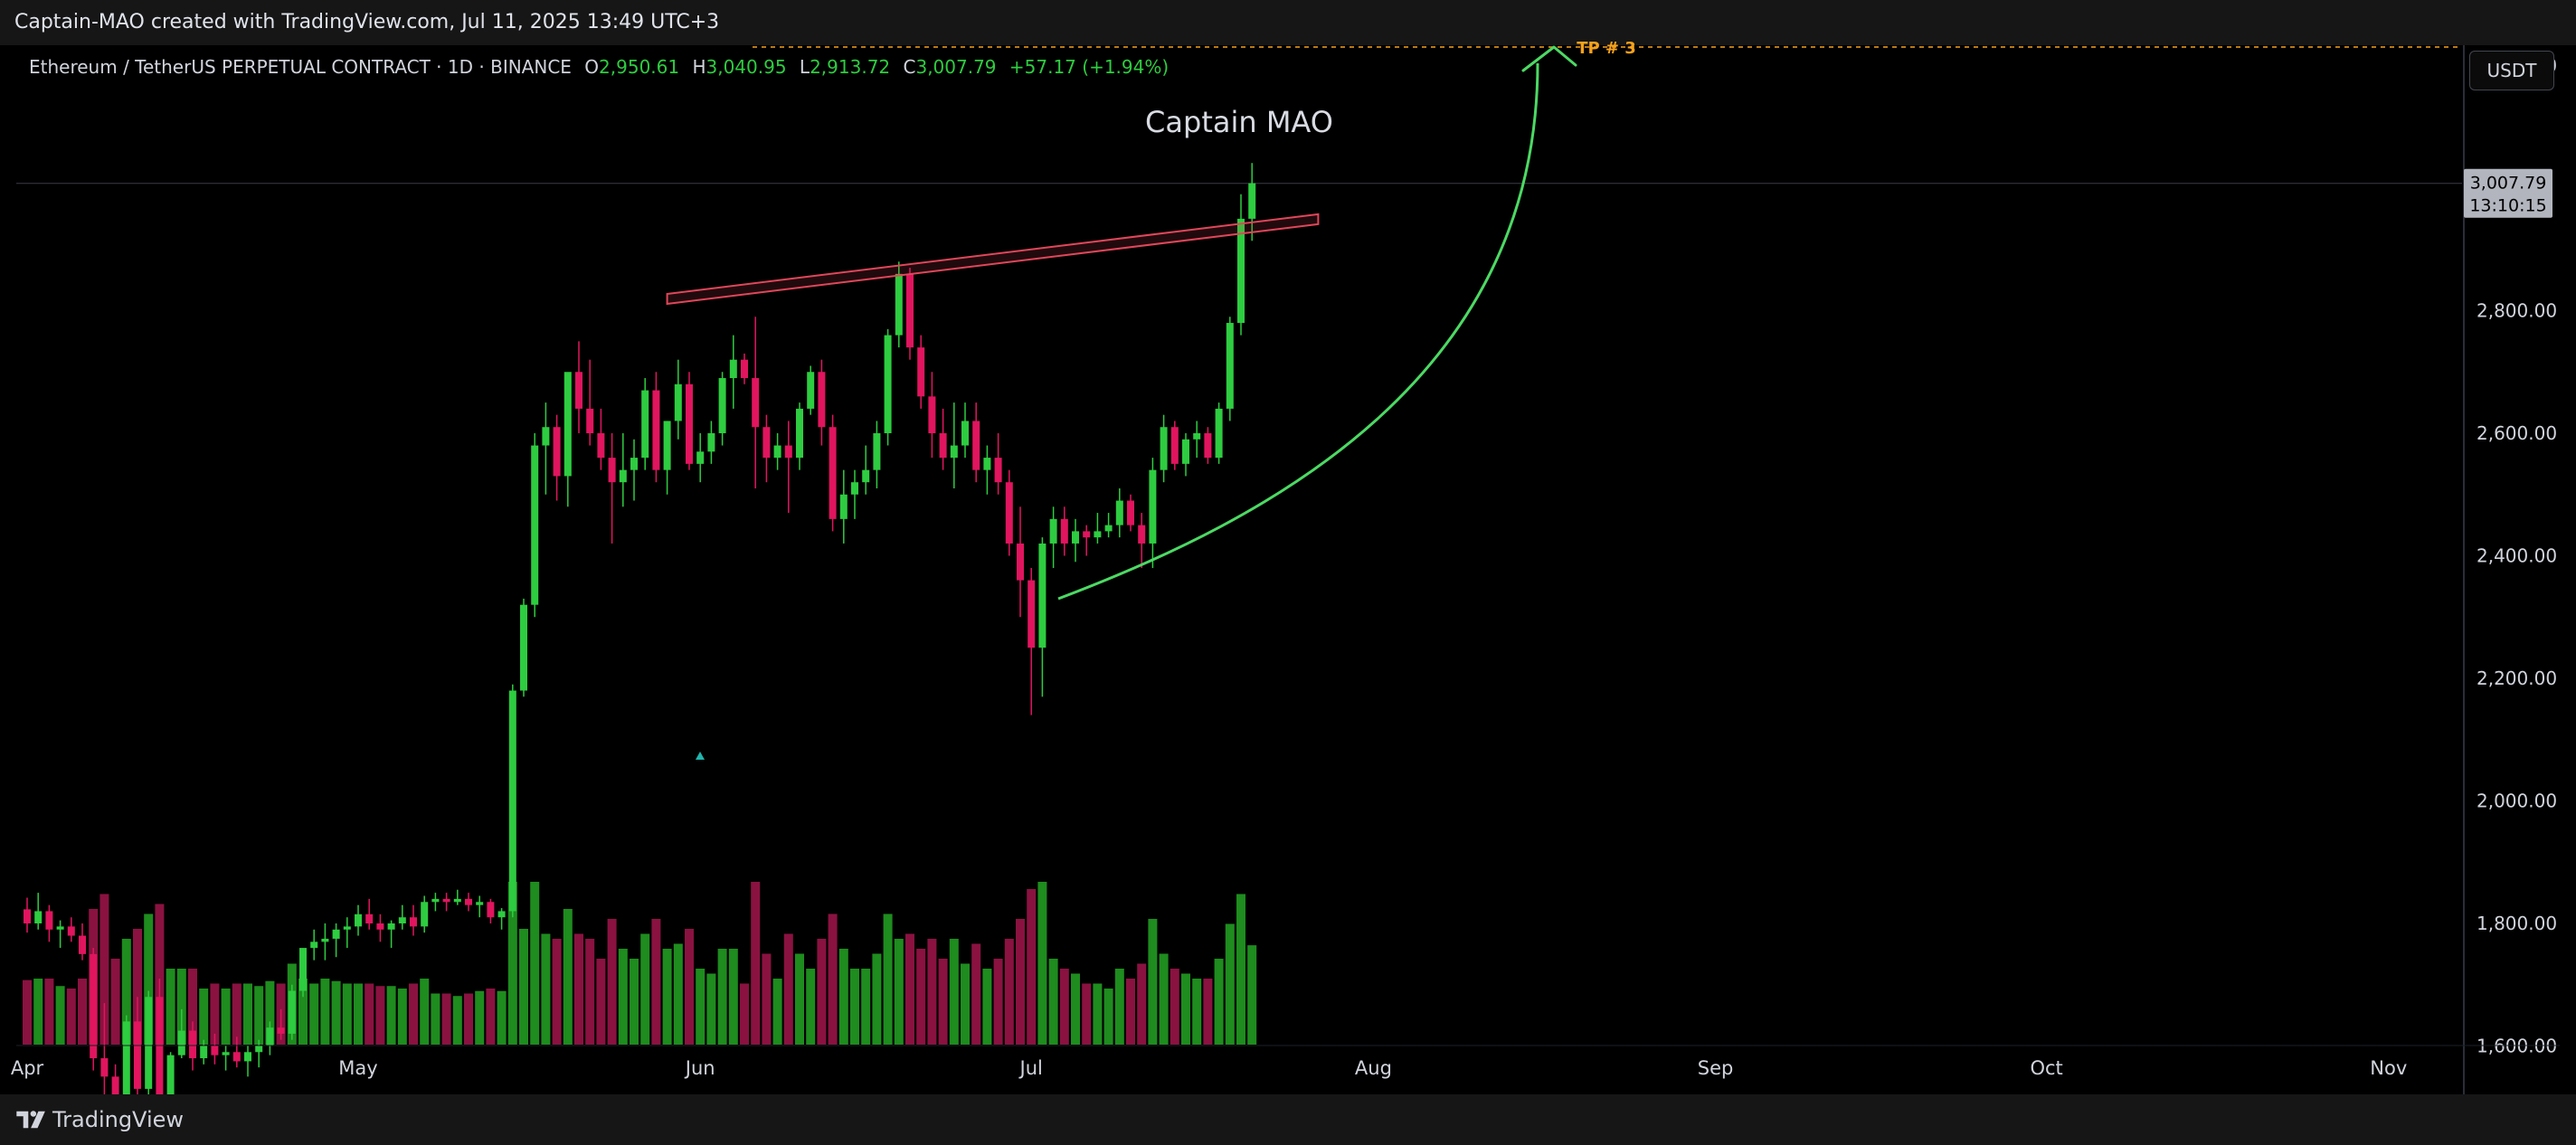 Image resolution: width=2576 pixels, height=1145 pixels. What do you see at coordinates (2517, 924) in the screenshot?
I see `y-tick-label: 1,800.00` at bounding box center [2517, 924].